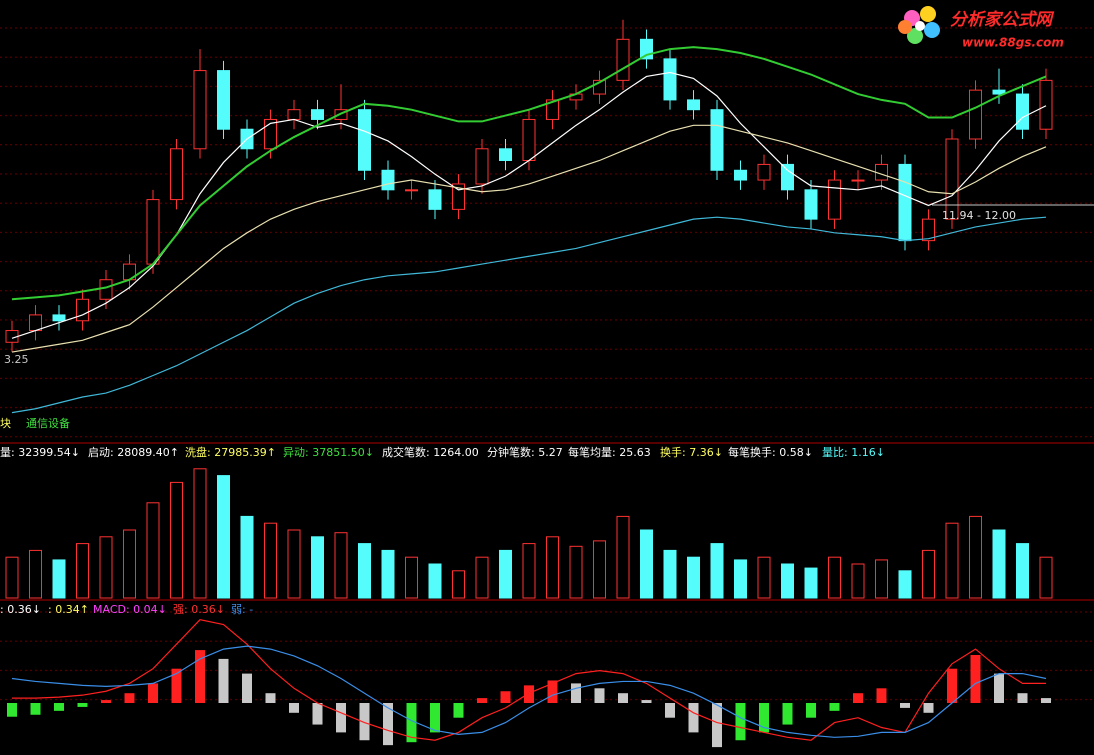  Describe the element at coordinates (430, 452) in the screenshot. I see `indicator: 成交笔数: 1264.00` at that location.